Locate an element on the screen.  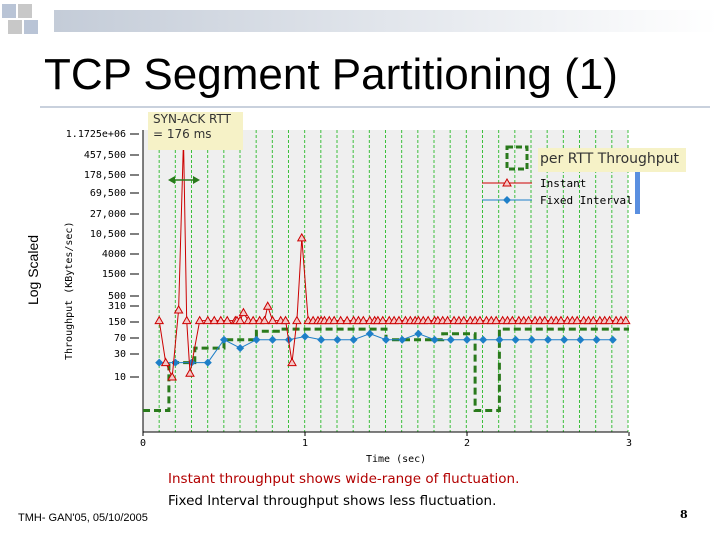
legend: Instant Fixed Interval is located at coordinates (557, 192).